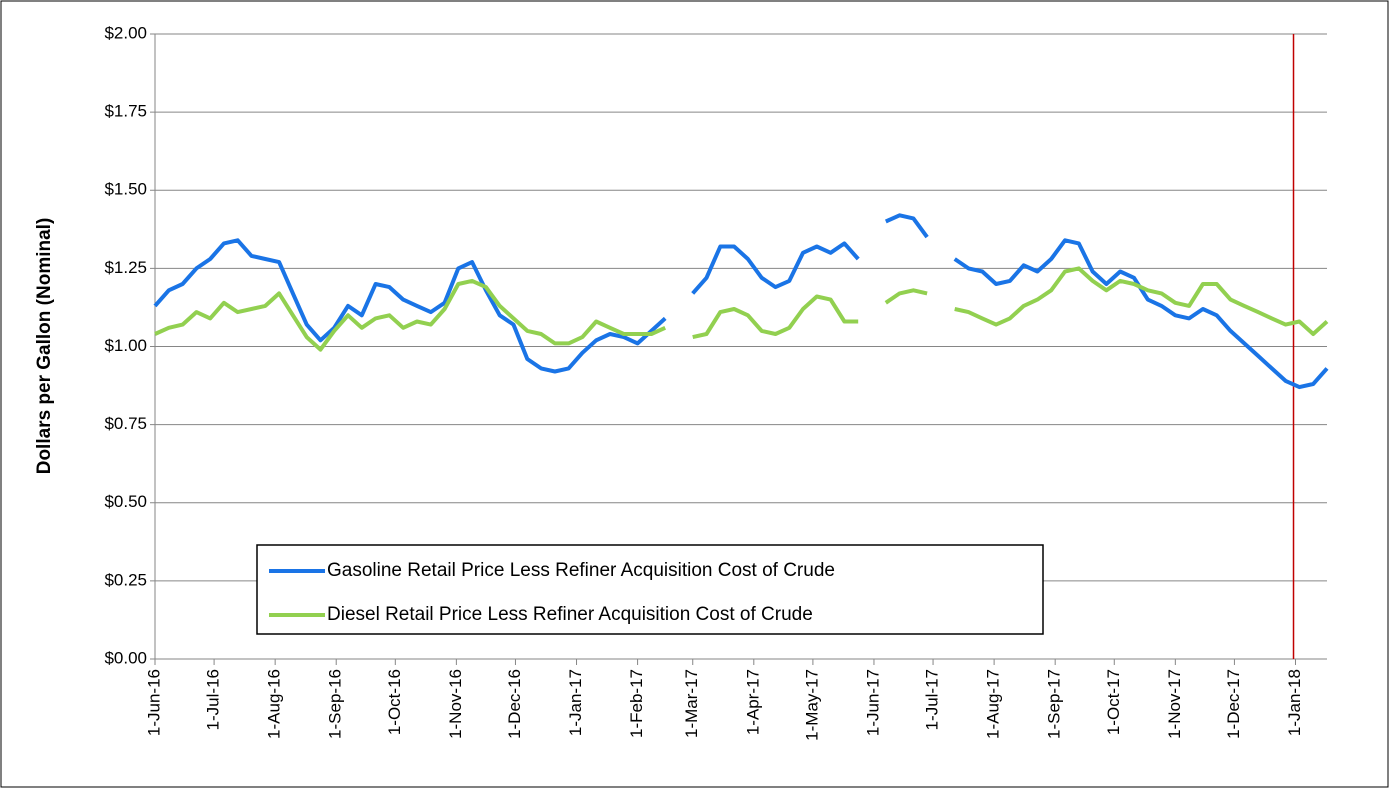 This screenshot has width=1390, height=794. I want to click on y-tick-label: $0.00, so click(125, 657).